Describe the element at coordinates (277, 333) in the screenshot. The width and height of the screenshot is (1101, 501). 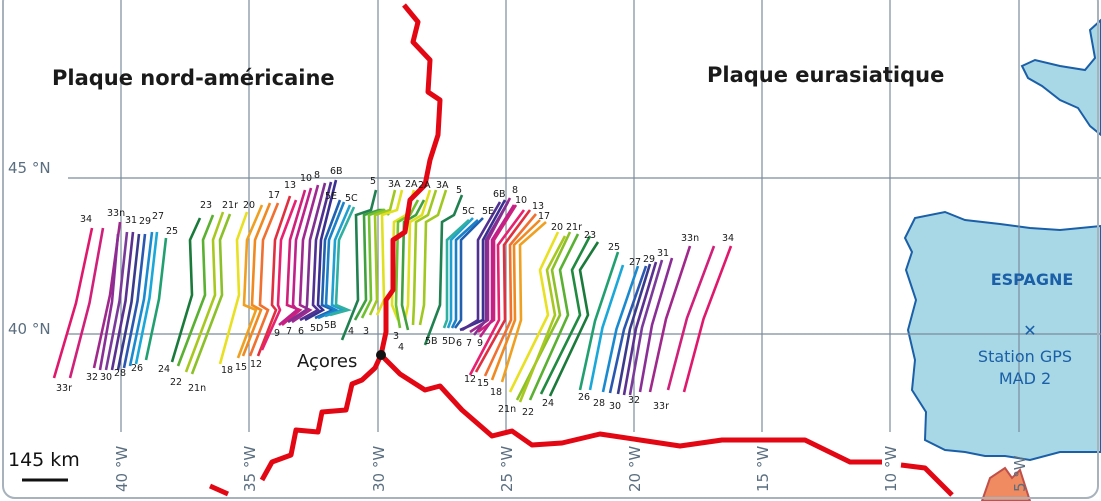
I see `anomaly-label-west-bottom: 9` at that location.